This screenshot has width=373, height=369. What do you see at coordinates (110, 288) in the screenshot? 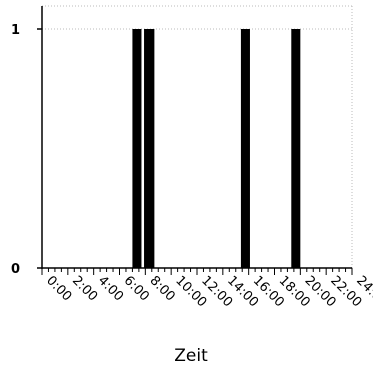
I see `x-tick-label-2: 4:00` at bounding box center [110, 288].